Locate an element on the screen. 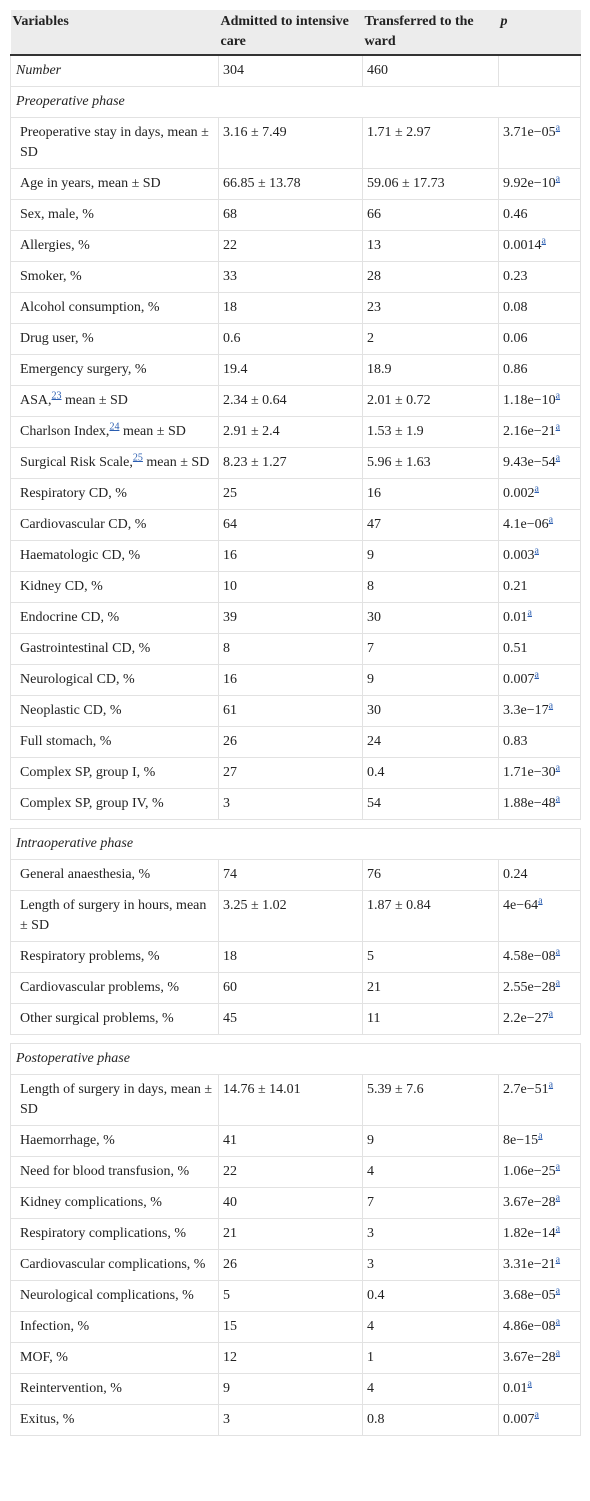 The height and width of the screenshot is (1501, 590). value-cell: 39 is located at coordinates (290, 618).